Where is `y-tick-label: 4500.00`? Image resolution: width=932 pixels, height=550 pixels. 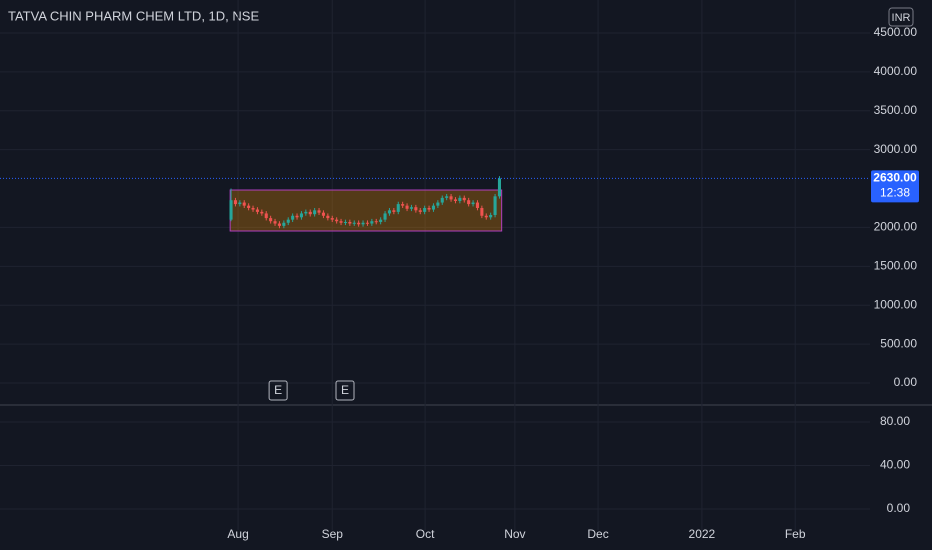 y-tick-label: 4500.00 is located at coordinates (896, 32).